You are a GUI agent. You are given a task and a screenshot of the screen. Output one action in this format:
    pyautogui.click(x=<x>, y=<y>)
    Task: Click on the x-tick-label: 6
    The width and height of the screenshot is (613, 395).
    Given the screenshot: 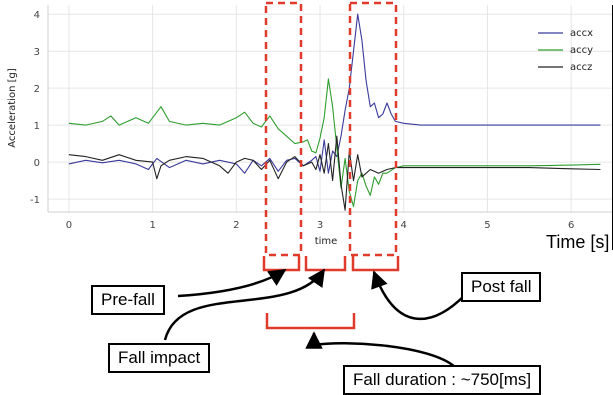 What is the action you would take?
    pyautogui.click(x=571, y=225)
    